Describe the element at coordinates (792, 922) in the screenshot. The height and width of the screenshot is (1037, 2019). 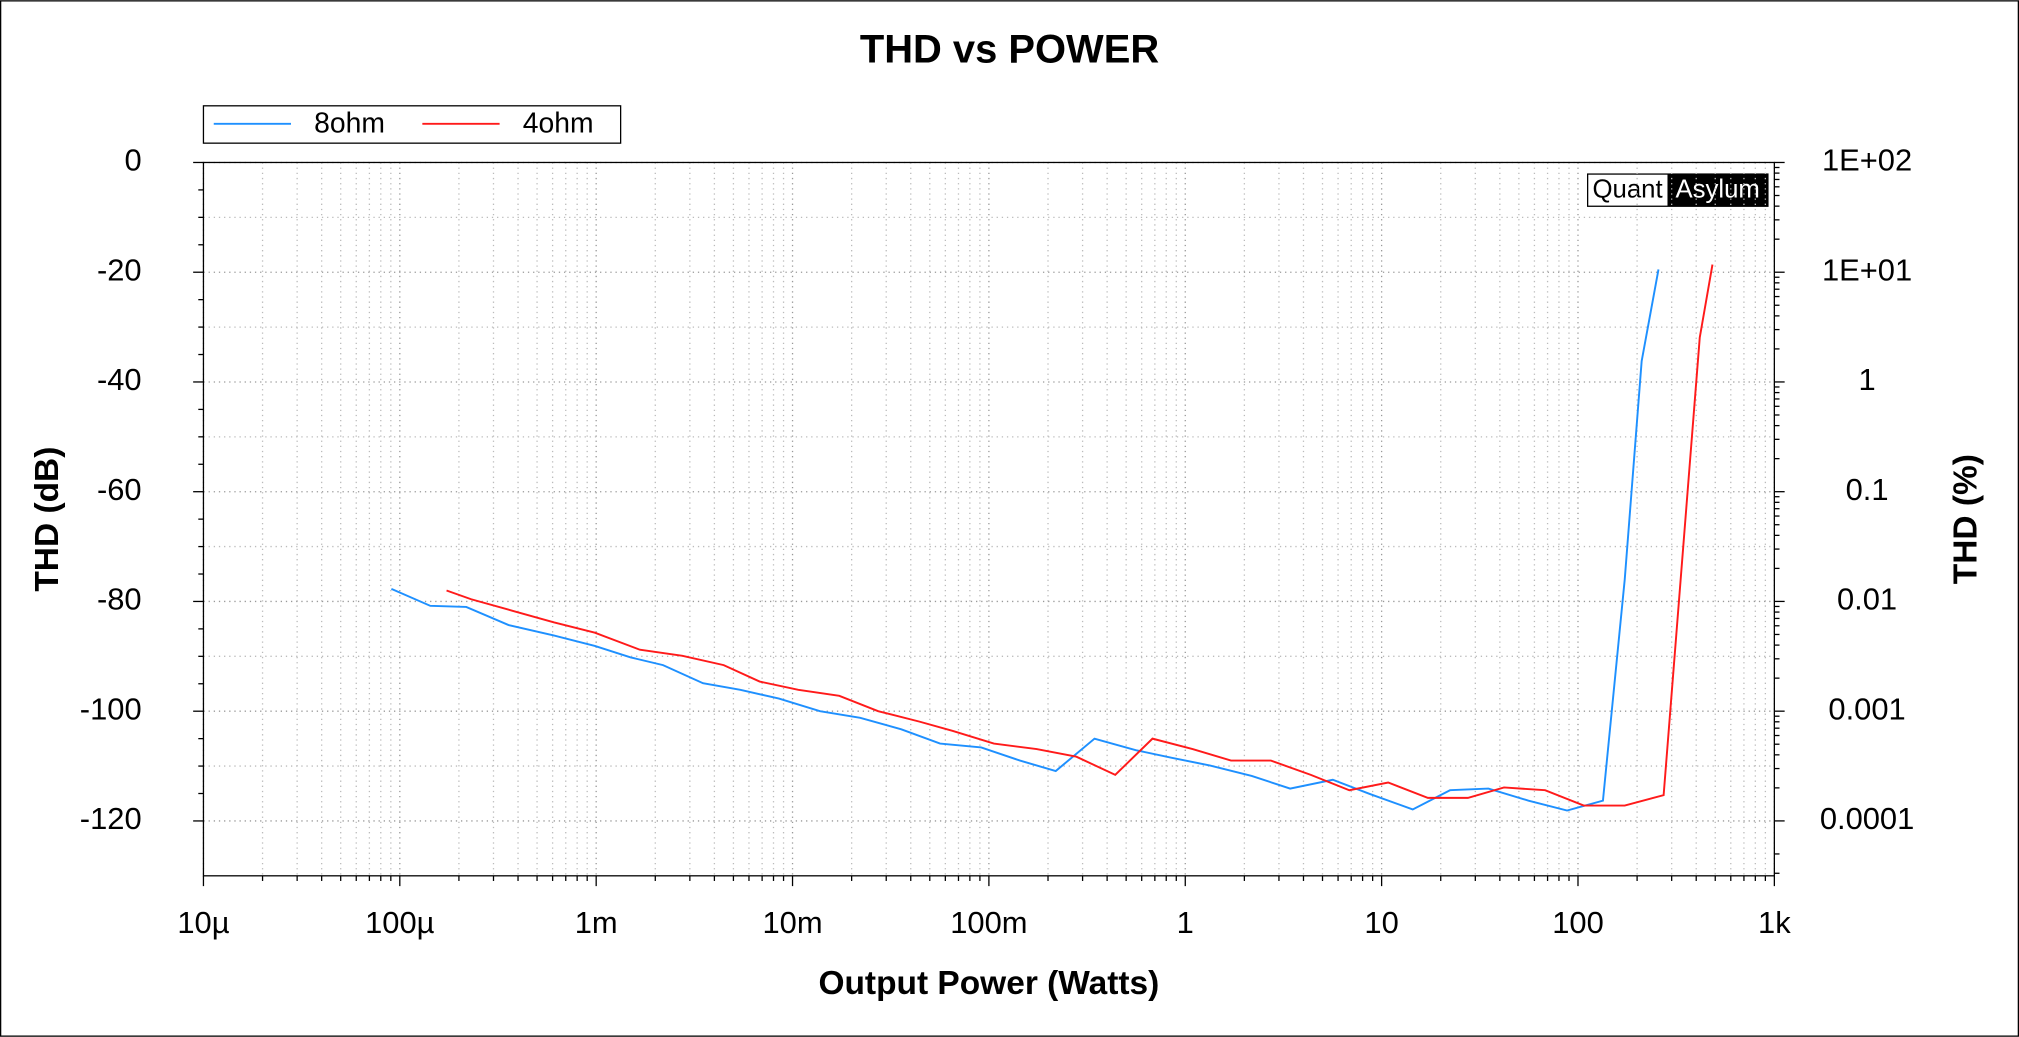
I see `x-tick-label: 10m` at that location.